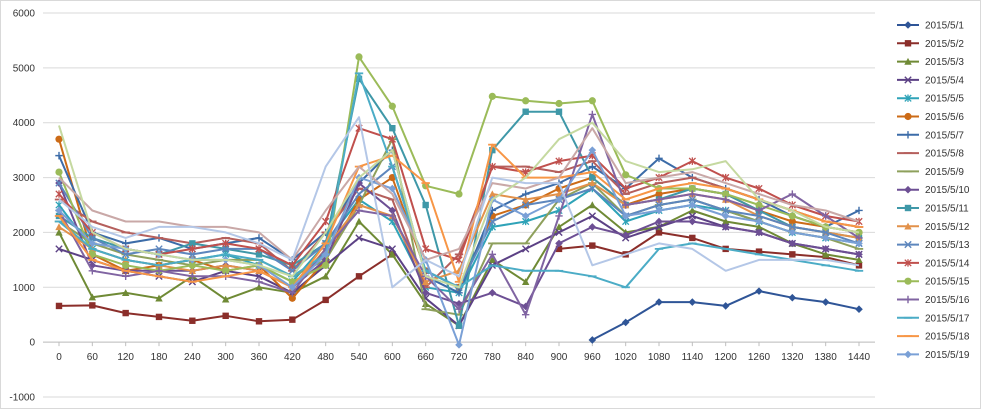 The image size is (981, 413). Describe the element at coordinates (792, 357) in the screenshot. I see `x-tick-label: 1320` at that location.